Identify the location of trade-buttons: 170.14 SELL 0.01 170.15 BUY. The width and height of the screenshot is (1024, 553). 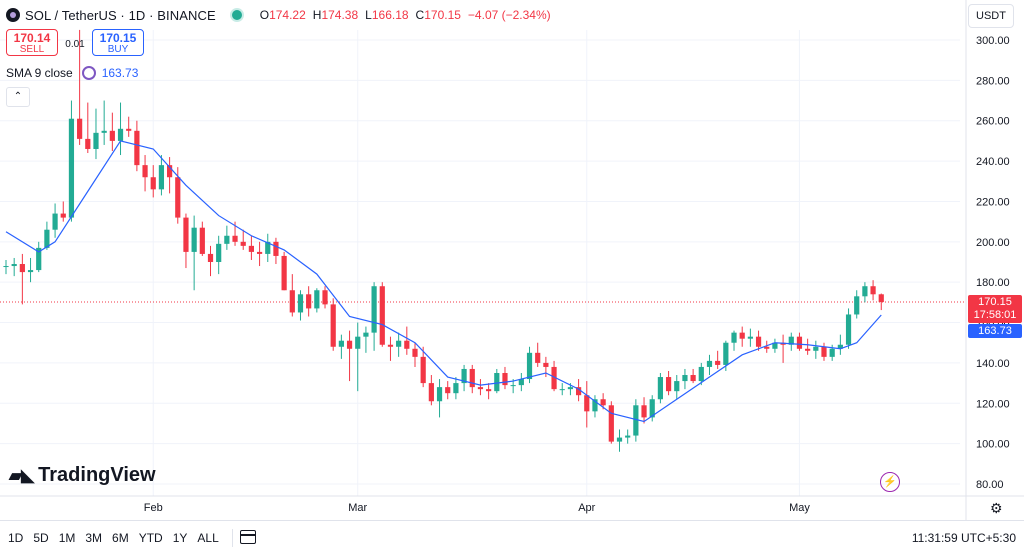
(75, 42).